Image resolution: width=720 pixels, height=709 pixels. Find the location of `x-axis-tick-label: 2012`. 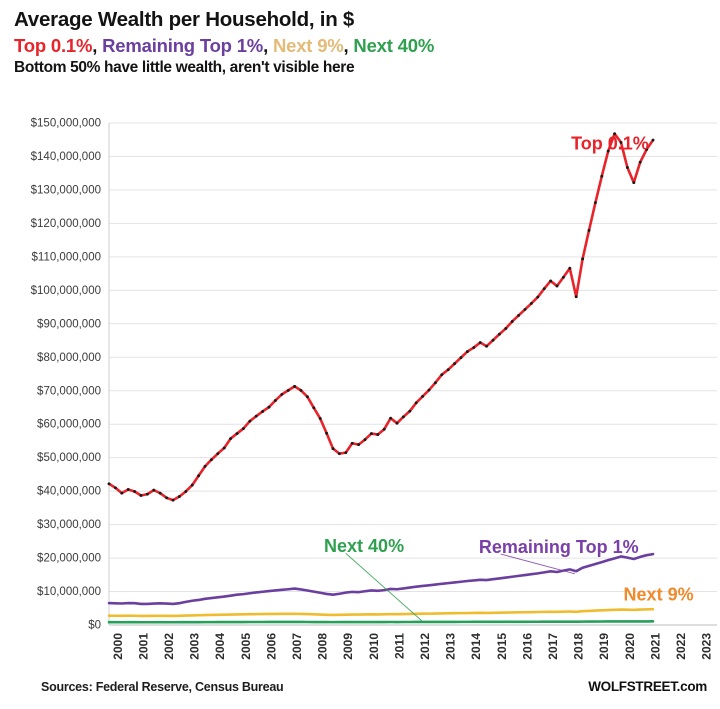

x-axis-tick-label: 2012 is located at coordinates (425, 646).